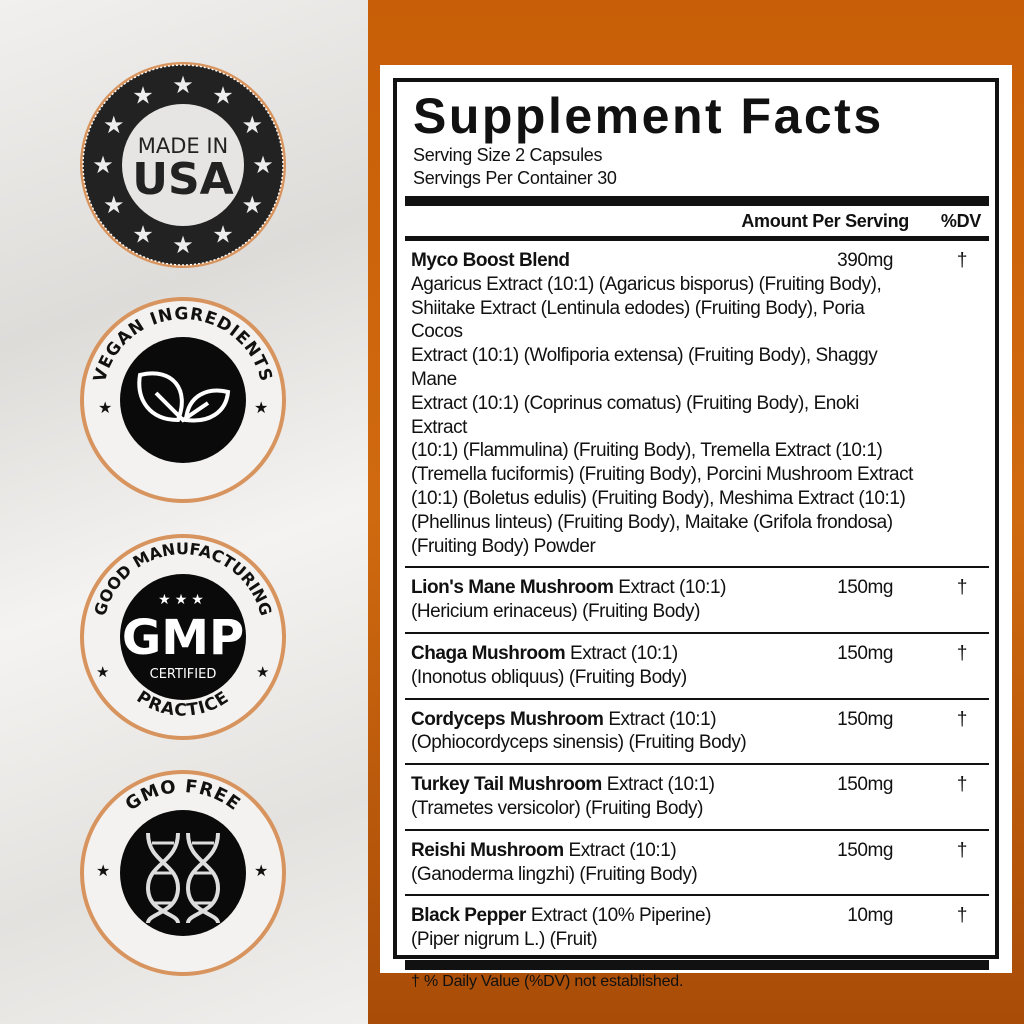  Describe the element at coordinates (468, 916) in the screenshot. I see `ingredient-name: Black Pepper` at that location.